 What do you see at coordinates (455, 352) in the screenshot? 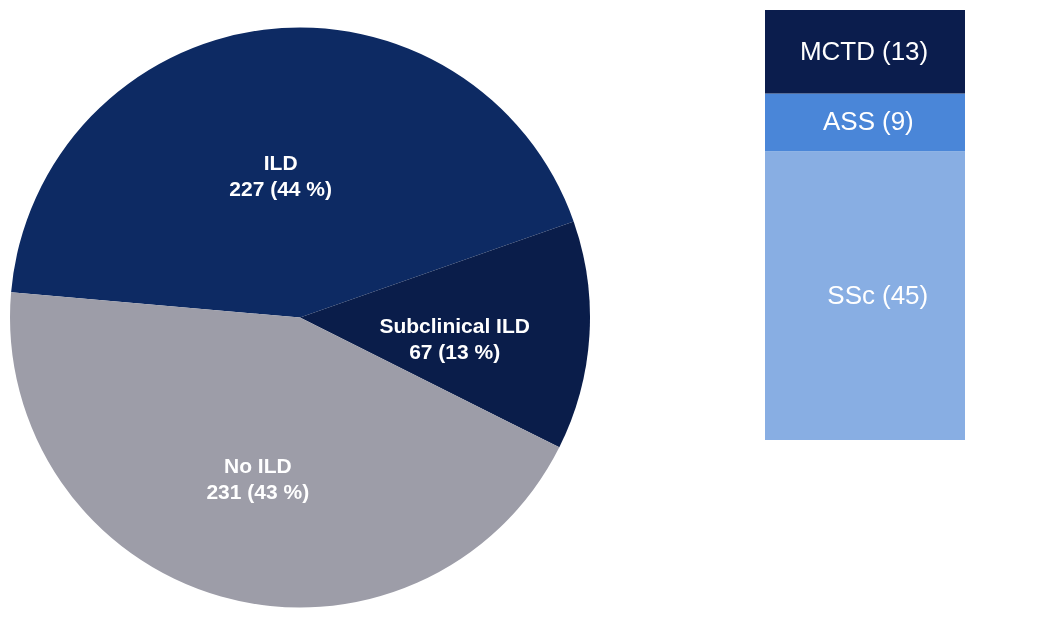
I see `data-label: 67 (13 %)` at bounding box center [455, 352].